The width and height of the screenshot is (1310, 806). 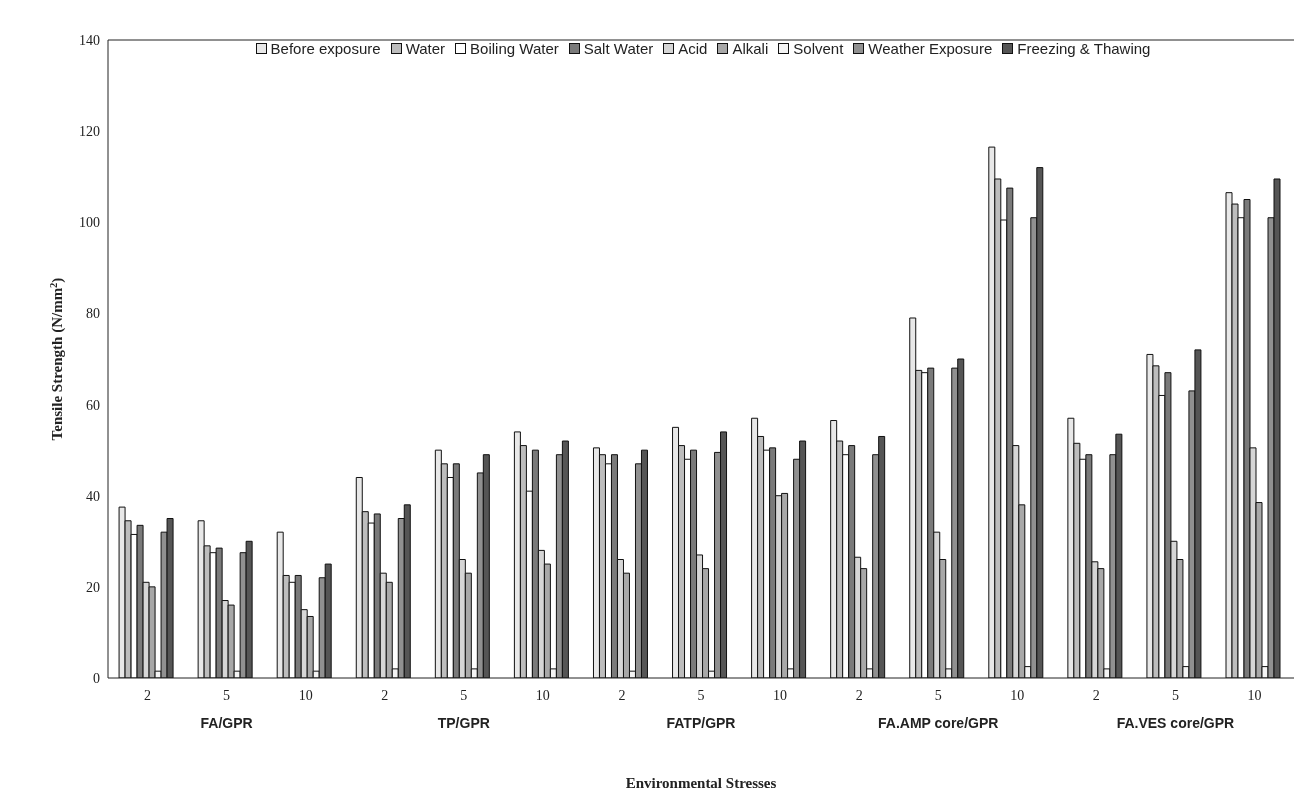 What do you see at coordinates (1175, 723) in the screenshot?
I see `text: FA.VES core/GPR` at bounding box center [1175, 723].